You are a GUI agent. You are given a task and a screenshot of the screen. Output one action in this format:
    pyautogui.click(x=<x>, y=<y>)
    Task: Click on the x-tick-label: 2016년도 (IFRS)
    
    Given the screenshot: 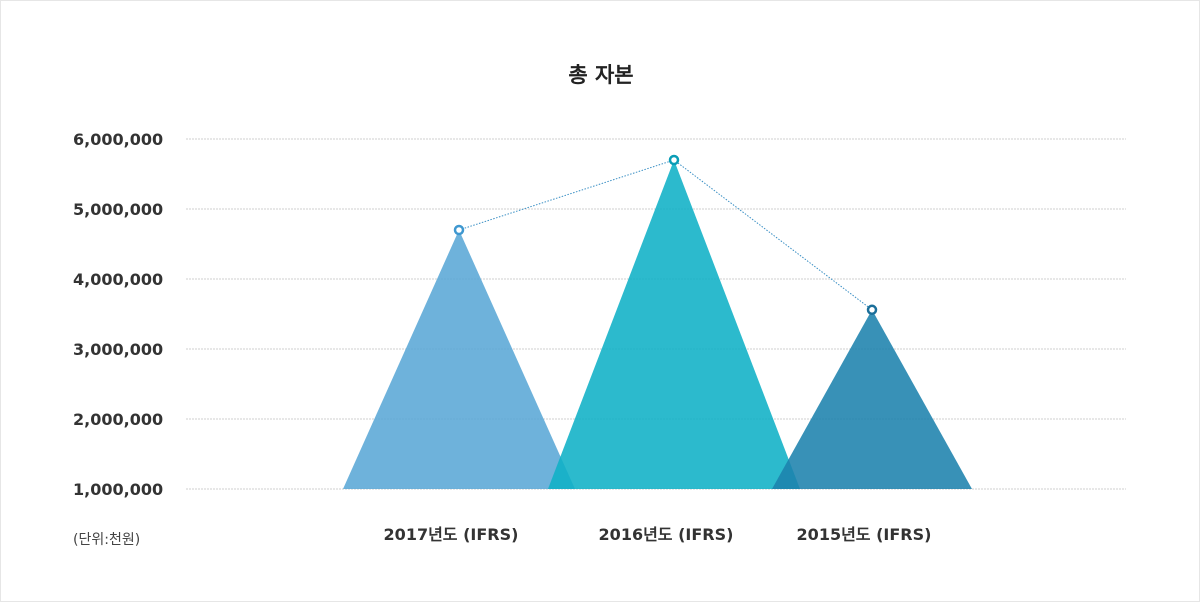 What is the action you would take?
    pyautogui.click(x=666, y=534)
    